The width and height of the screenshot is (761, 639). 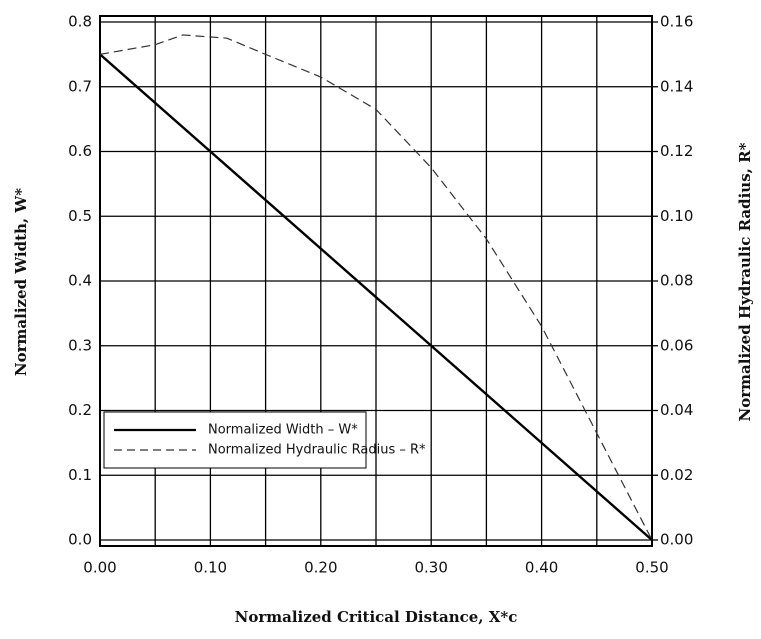 I want to click on y-tick-label: 0.5, so click(x=80, y=216).